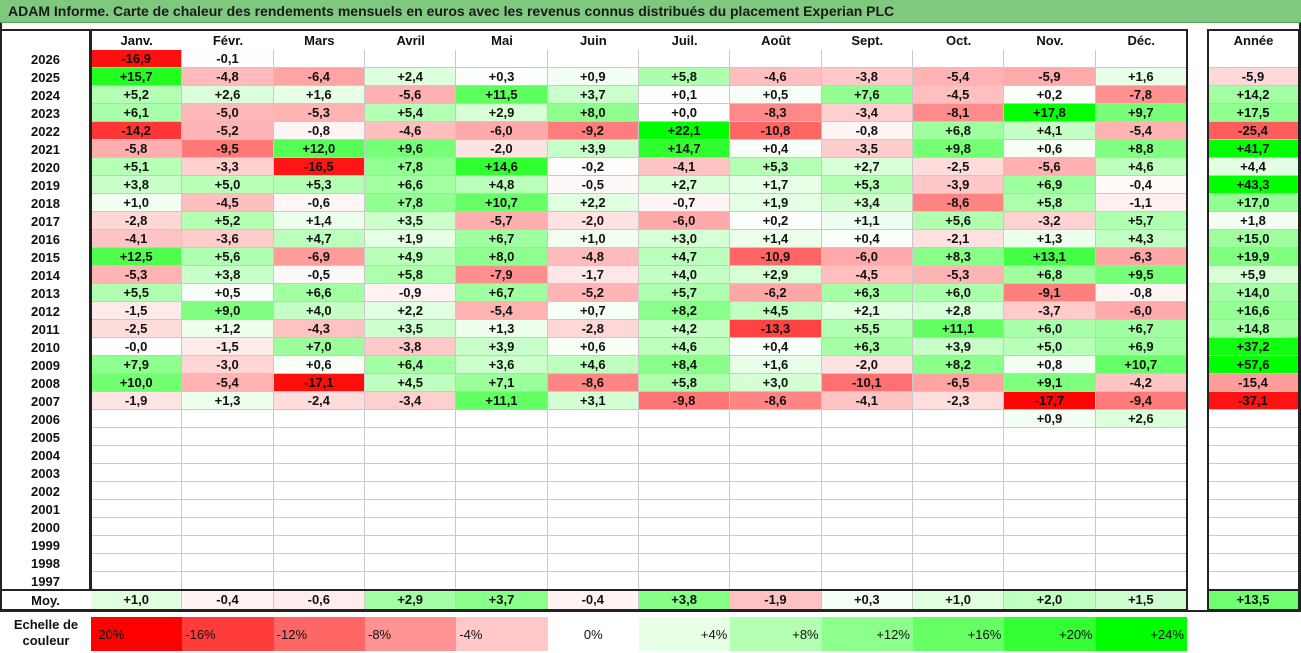 This screenshot has width=1301, height=653. I want to click on heatmap-cell: +2,9, so click(502, 113).